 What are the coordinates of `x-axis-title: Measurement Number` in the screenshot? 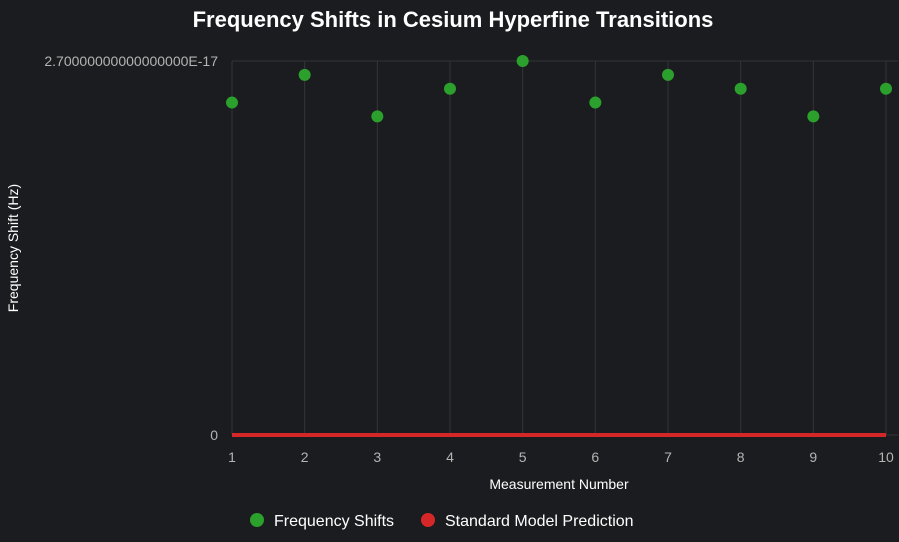 It's located at (559, 484).